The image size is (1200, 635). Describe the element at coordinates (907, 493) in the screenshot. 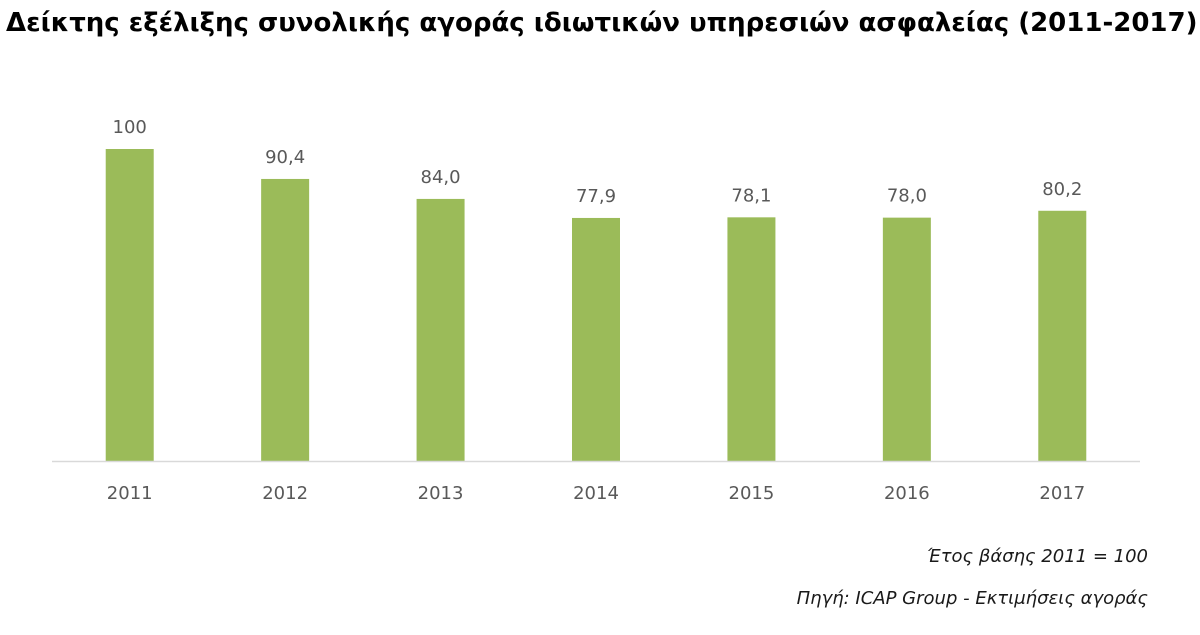

I see `x-tick-label-2016: 2016` at that location.